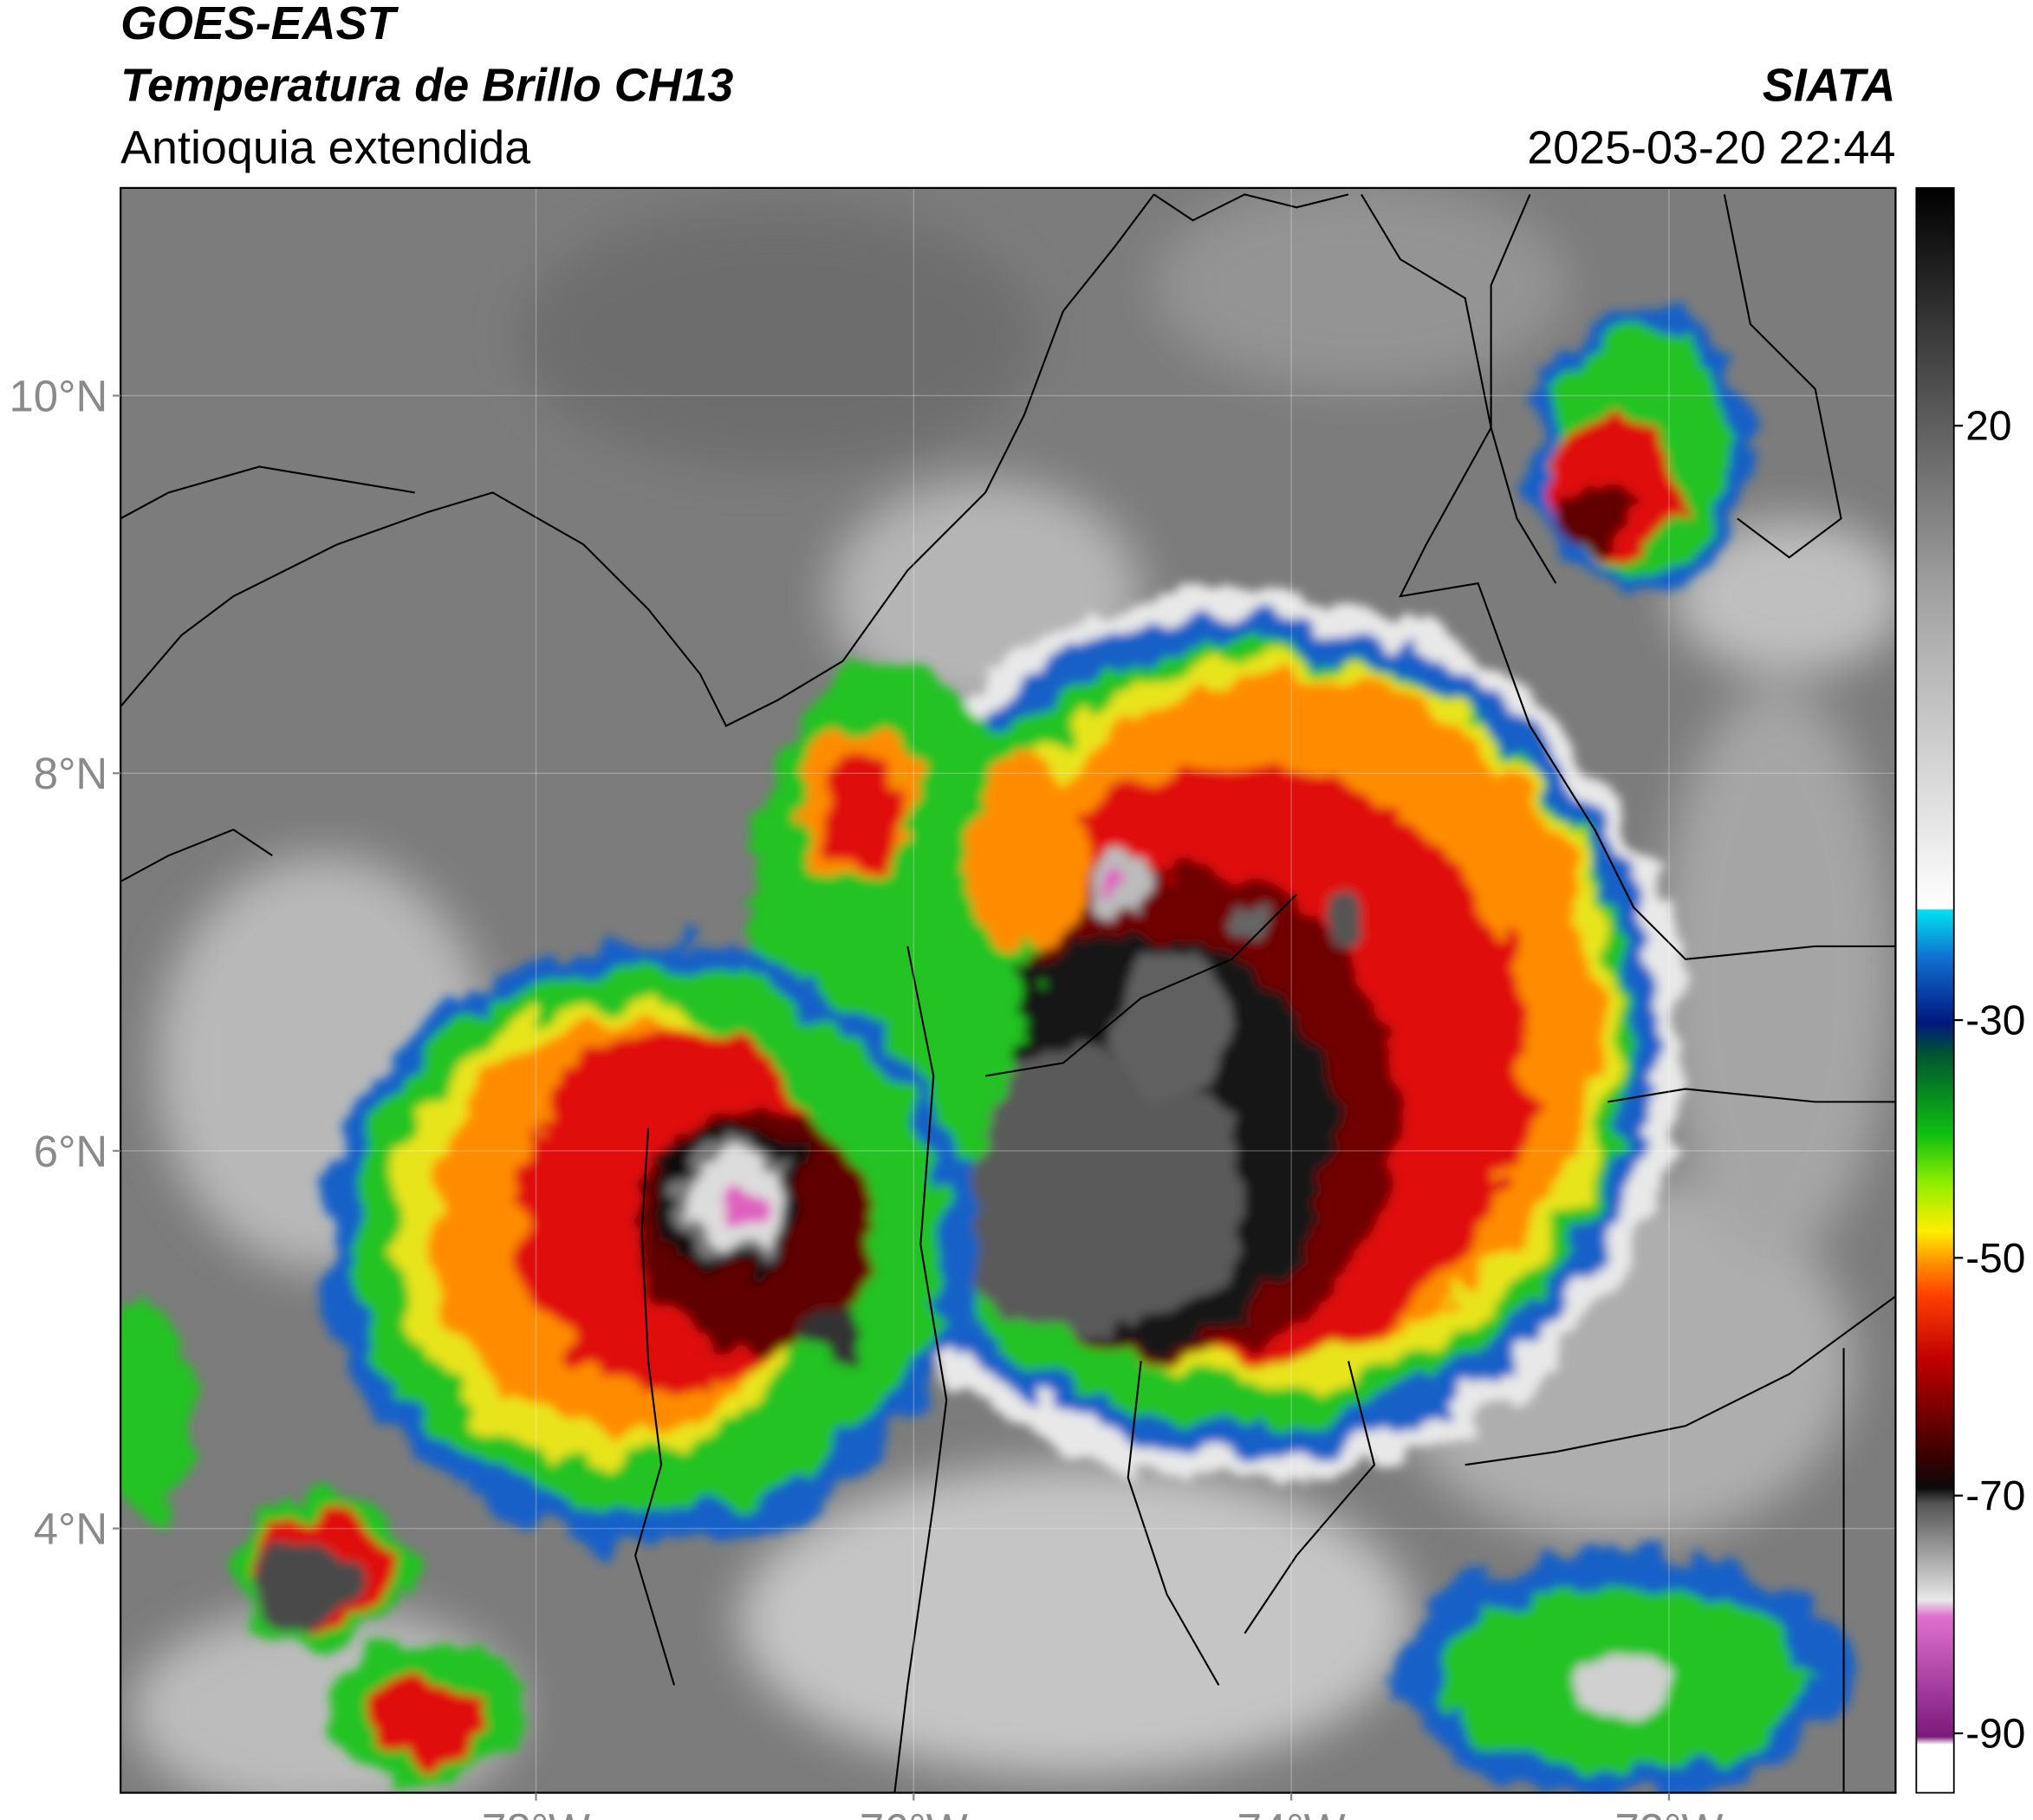 The image size is (2033, 1820). What do you see at coordinates (1995, 1734) in the screenshot?
I see `colorbar-tick-label: -90` at bounding box center [1995, 1734].